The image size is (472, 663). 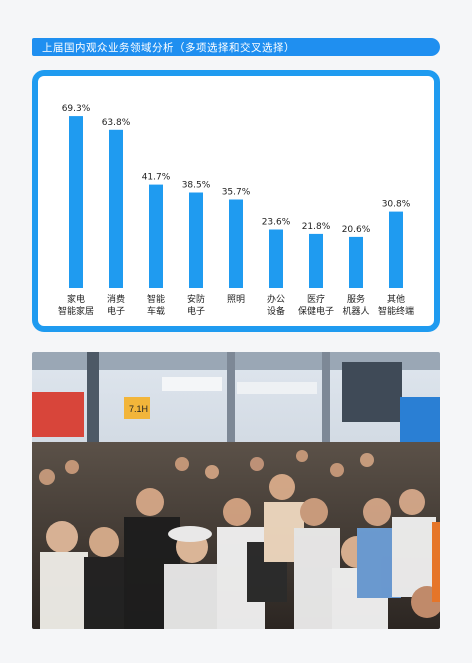 What do you see at coordinates (396, 299) in the screenshot?
I see `category-label-8-0: 其他` at bounding box center [396, 299].